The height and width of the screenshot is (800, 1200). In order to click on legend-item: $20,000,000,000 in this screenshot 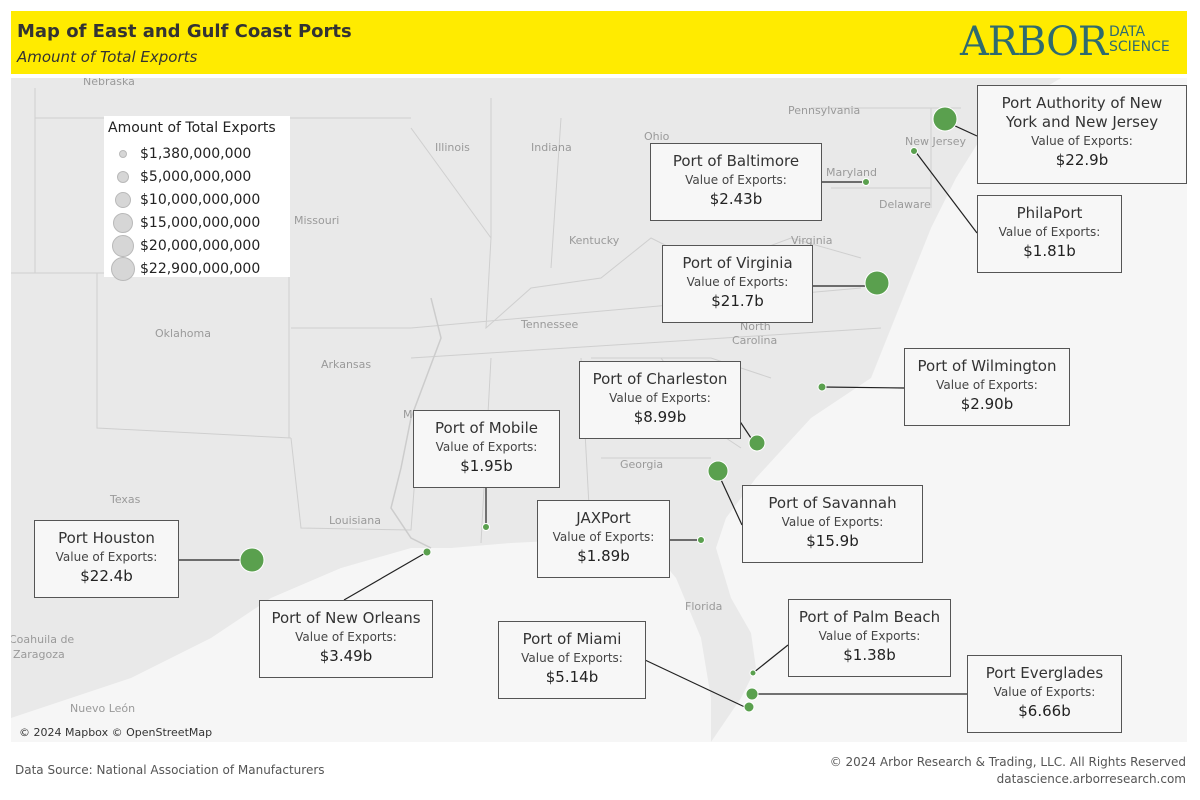, I will do `click(199, 246)`.